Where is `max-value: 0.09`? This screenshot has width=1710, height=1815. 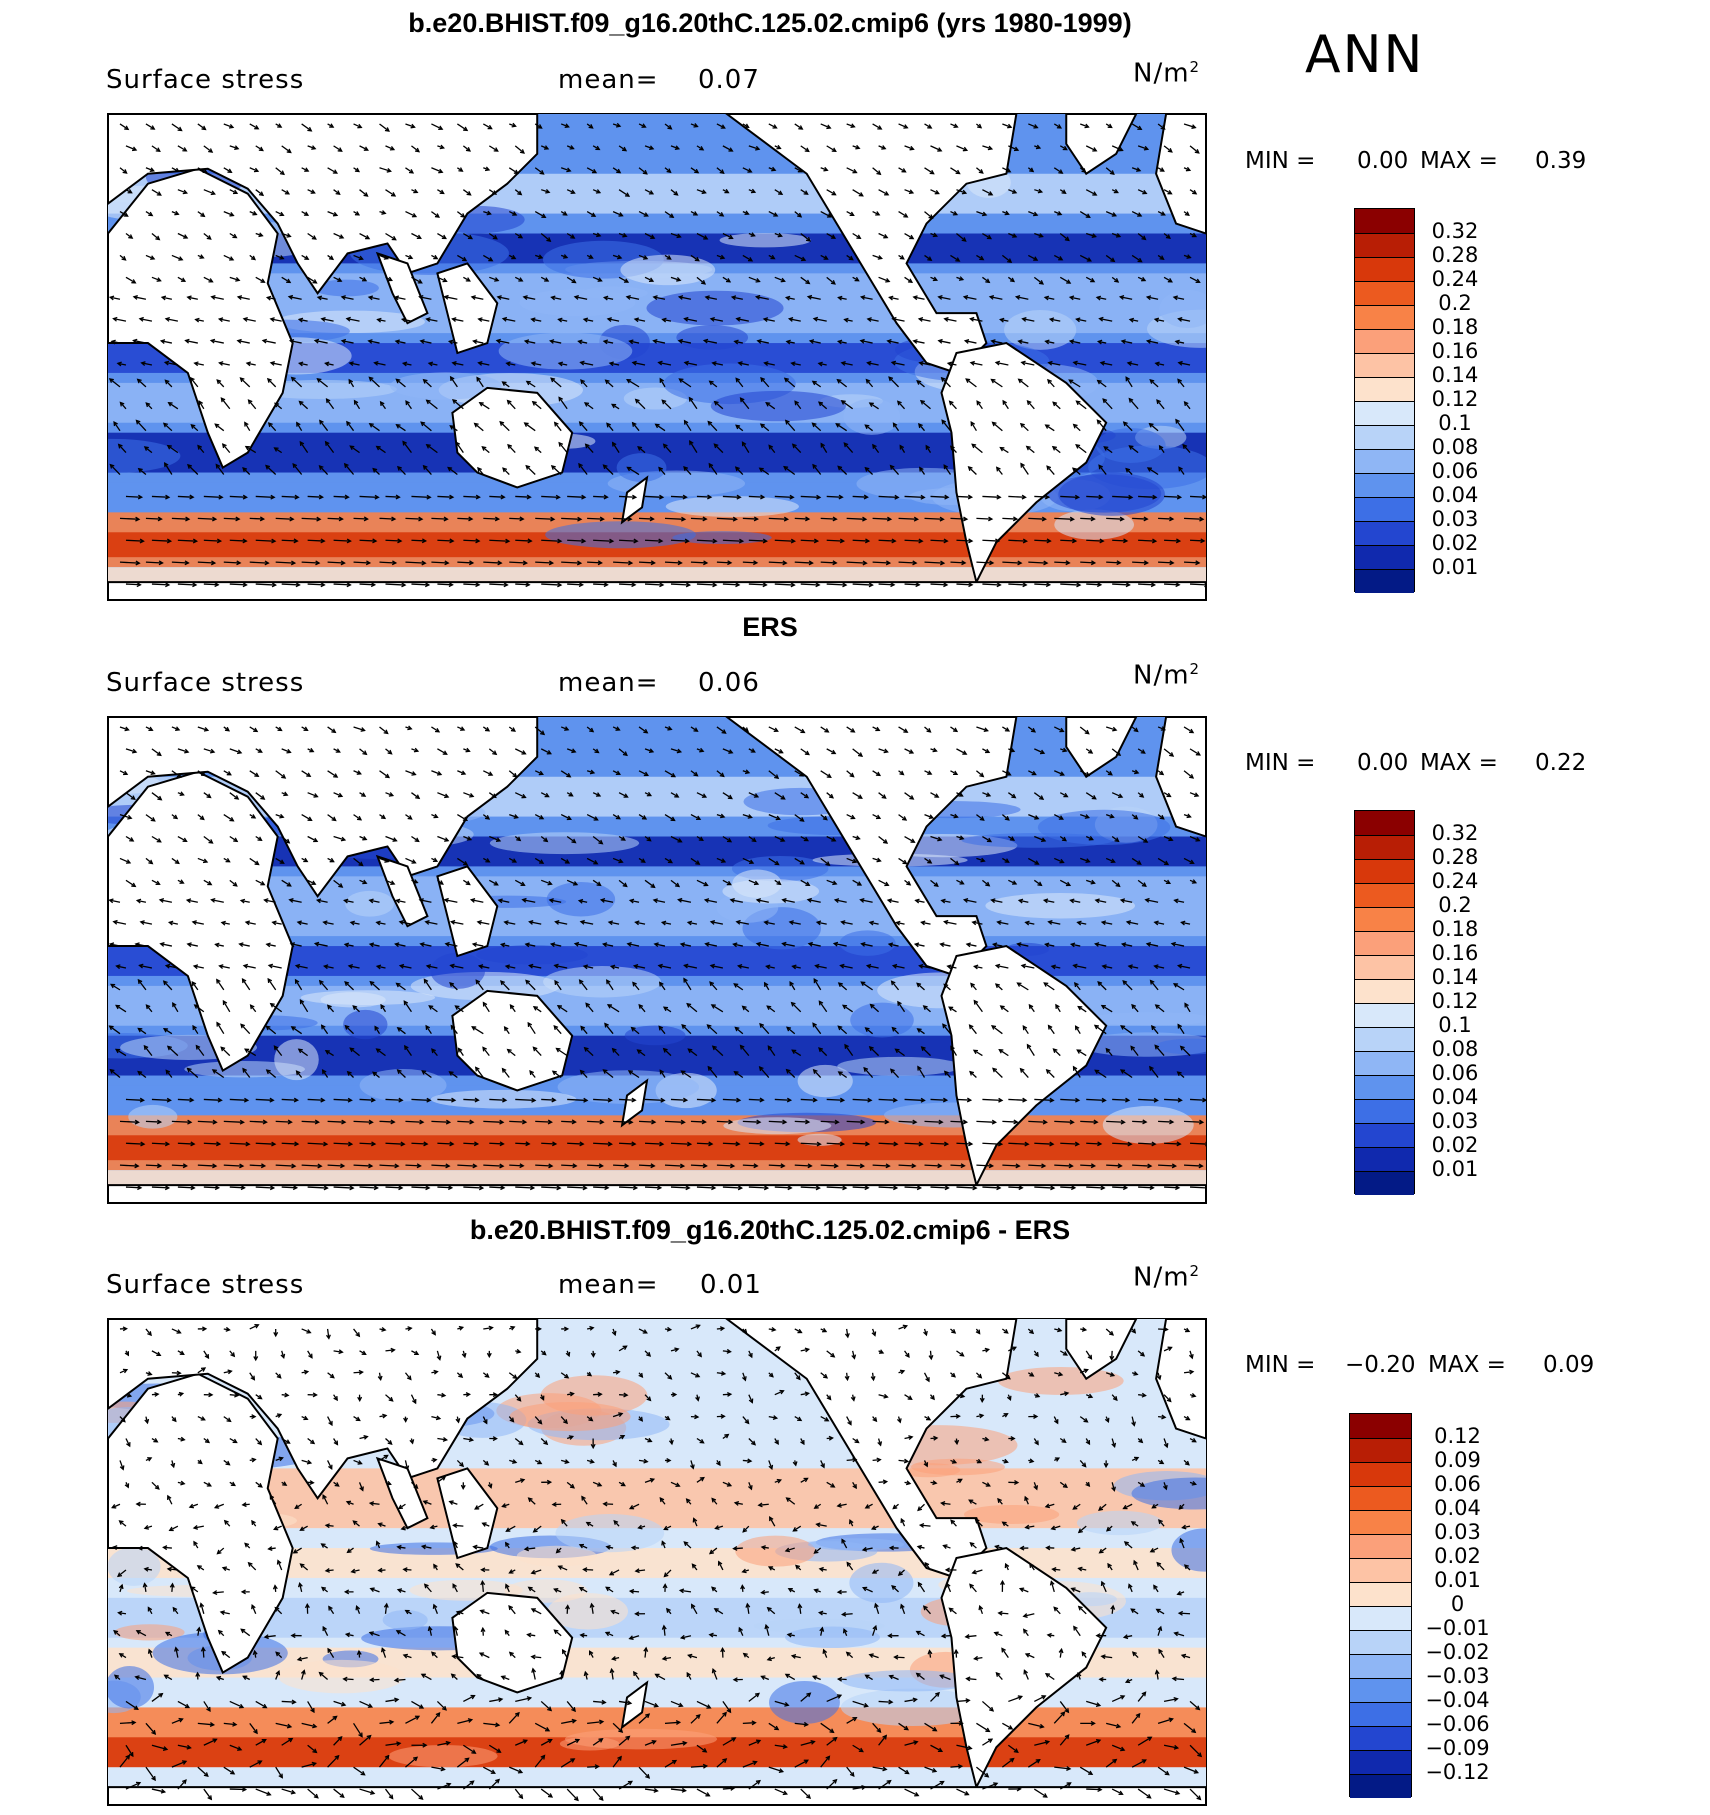 max-value: 0.09 is located at coordinates (1569, 1365).